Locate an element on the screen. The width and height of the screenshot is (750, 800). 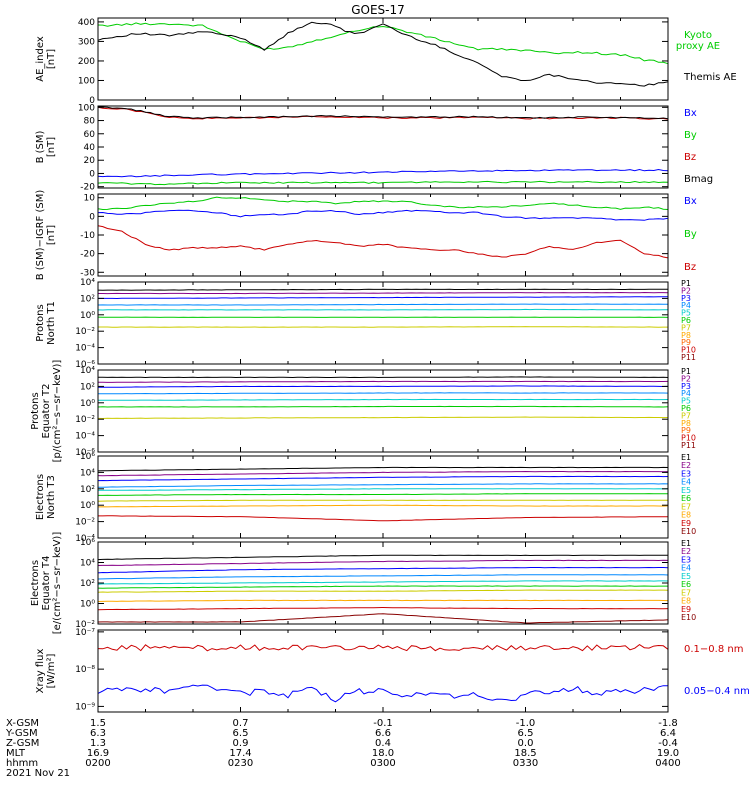
footer-value: 0.9 is located at coordinates (241, 743).